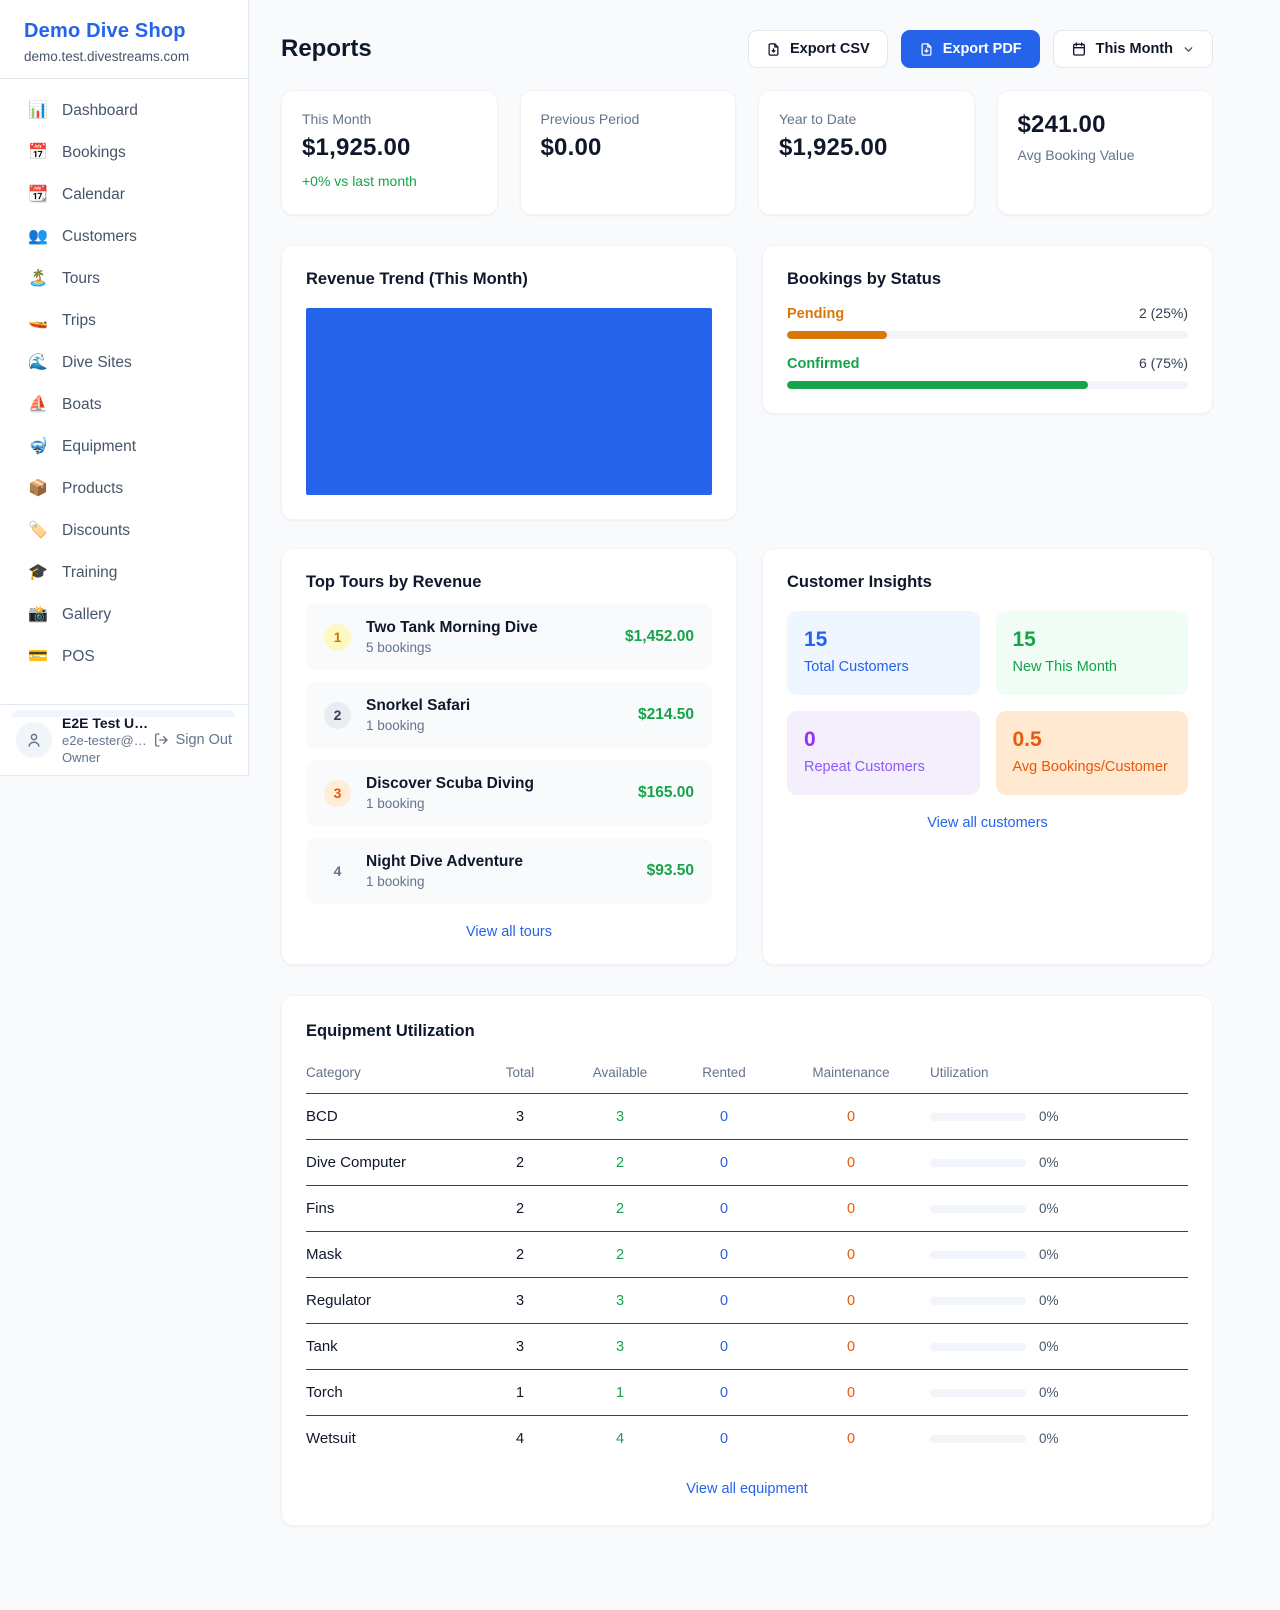 The width and height of the screenshot is (1280, 1610). Describe the element at coordinates (94, 152) in the screenshot. I see `sidebar-item-label: Bookings` at that location.